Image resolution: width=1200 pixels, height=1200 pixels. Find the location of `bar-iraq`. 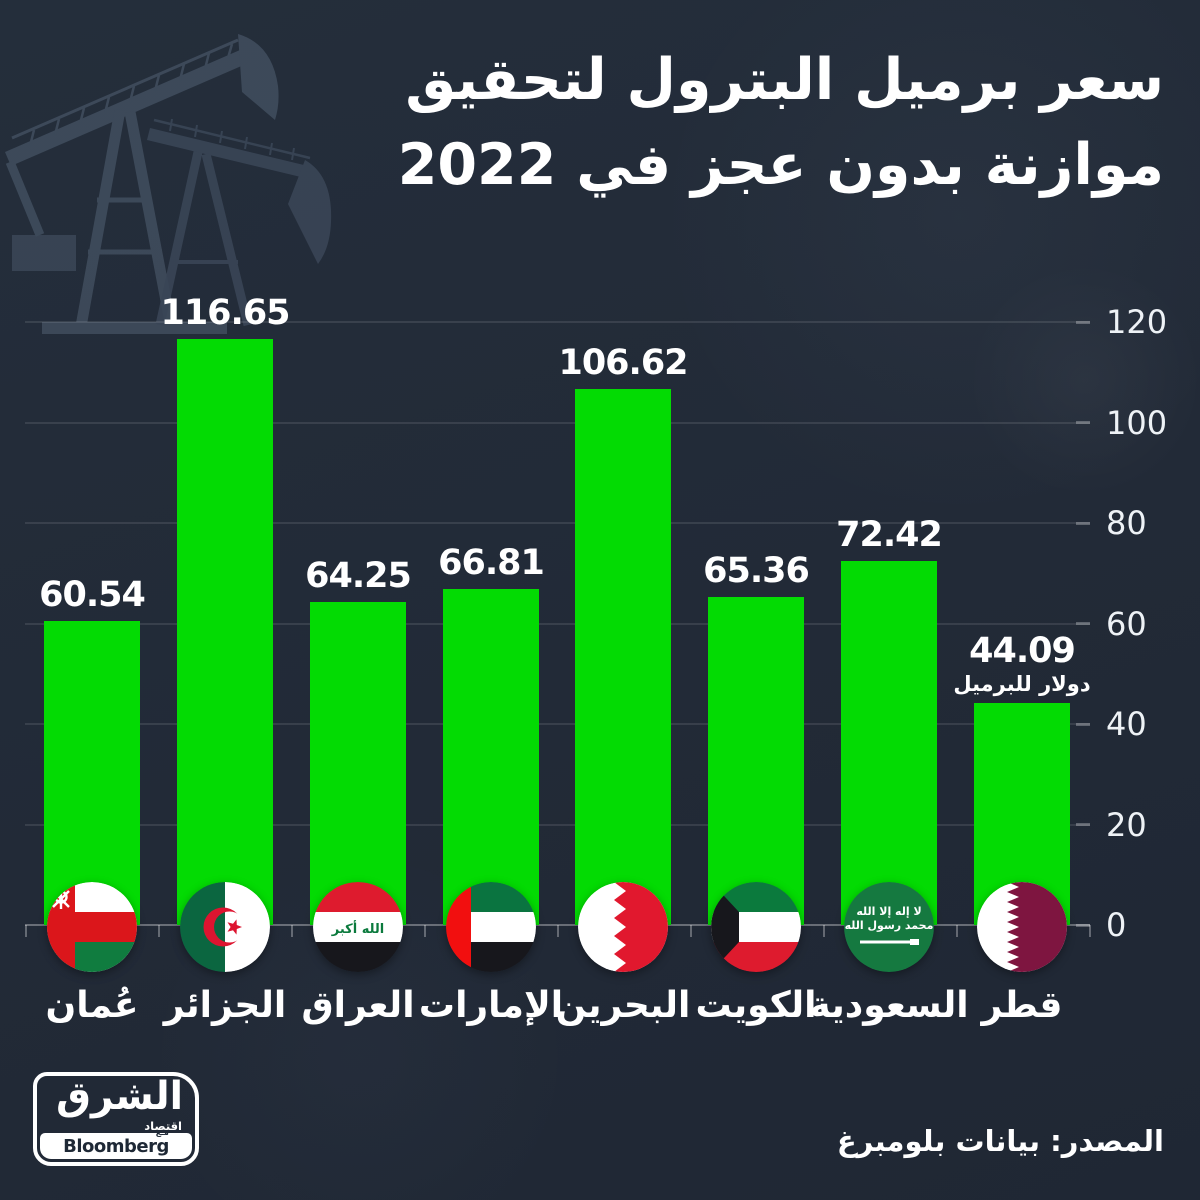

bar-iraq is located at coordinates (358, 763).